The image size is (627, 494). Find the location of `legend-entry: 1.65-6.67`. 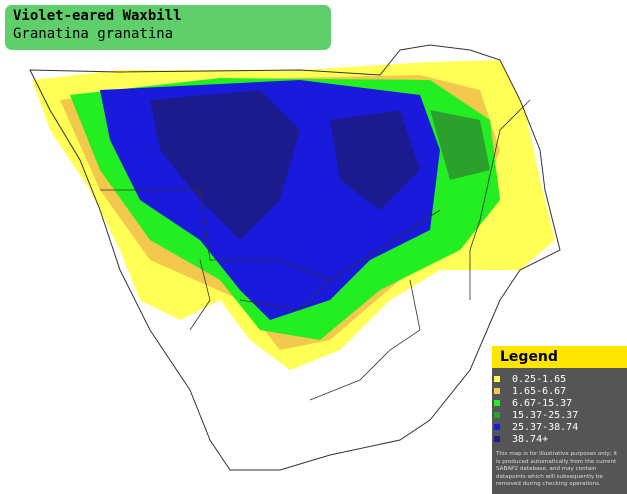

legend-entry: 1.65-6.67 is located at coordinates (560, 391).